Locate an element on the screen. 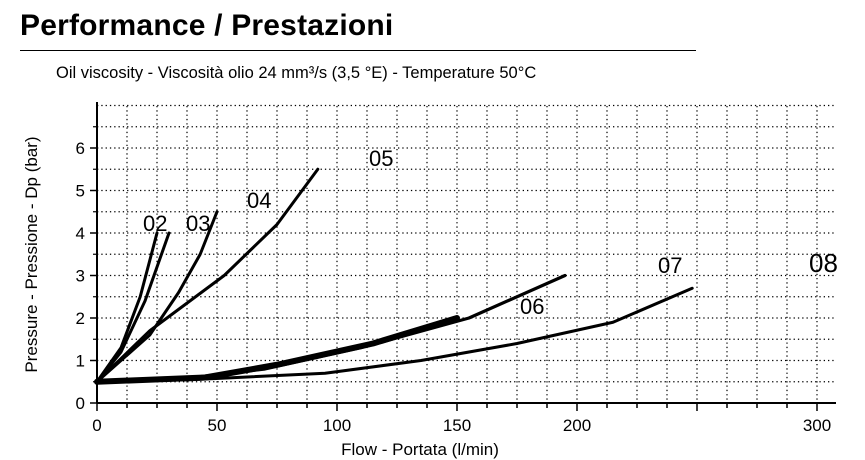 This screenshot has width=865, height=460. x-tick-label: 300 is located at coordinates (817, 425).